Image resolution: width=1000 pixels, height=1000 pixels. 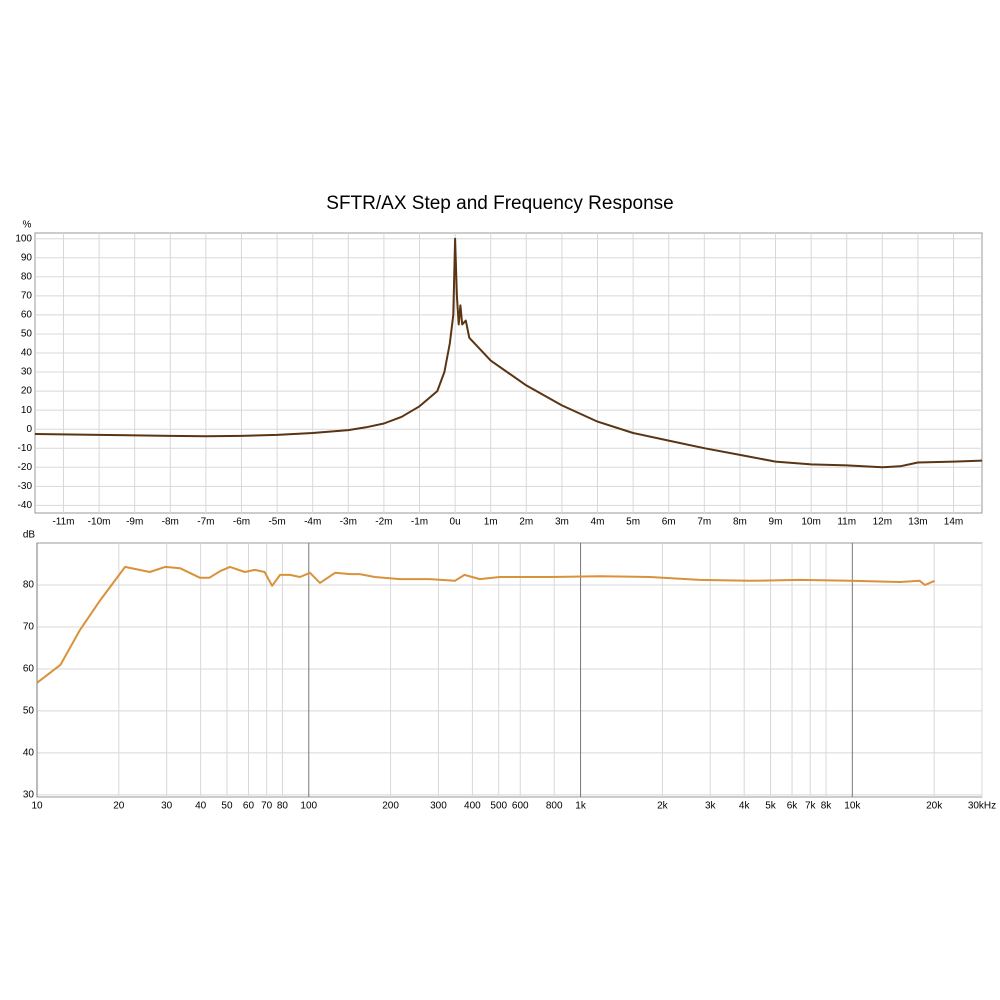 What do you see at coordinates (241, 522) in the screenshot?
I see `x-tick-label: -6m` at bounding box center [241, 522].